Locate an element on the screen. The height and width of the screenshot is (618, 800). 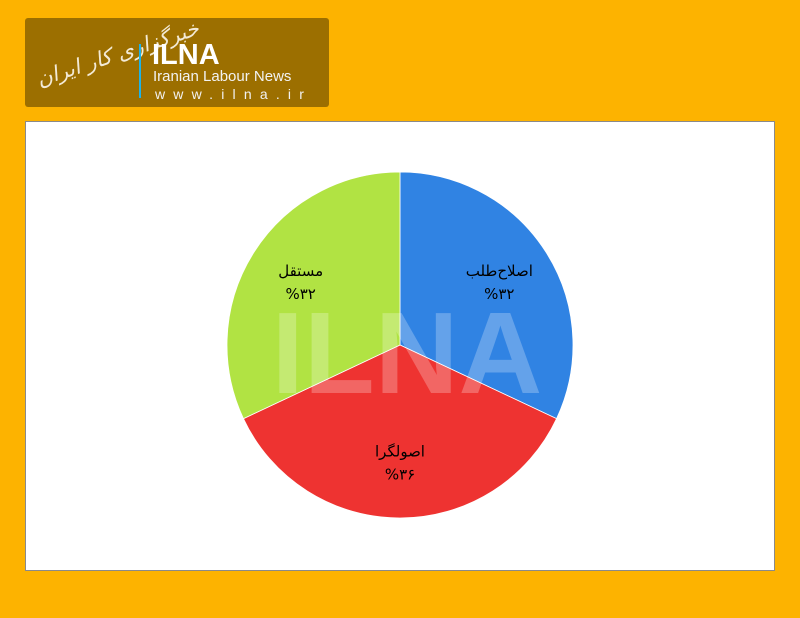
slice-value-label: %۳۶ is located at coordinates (400, 475).